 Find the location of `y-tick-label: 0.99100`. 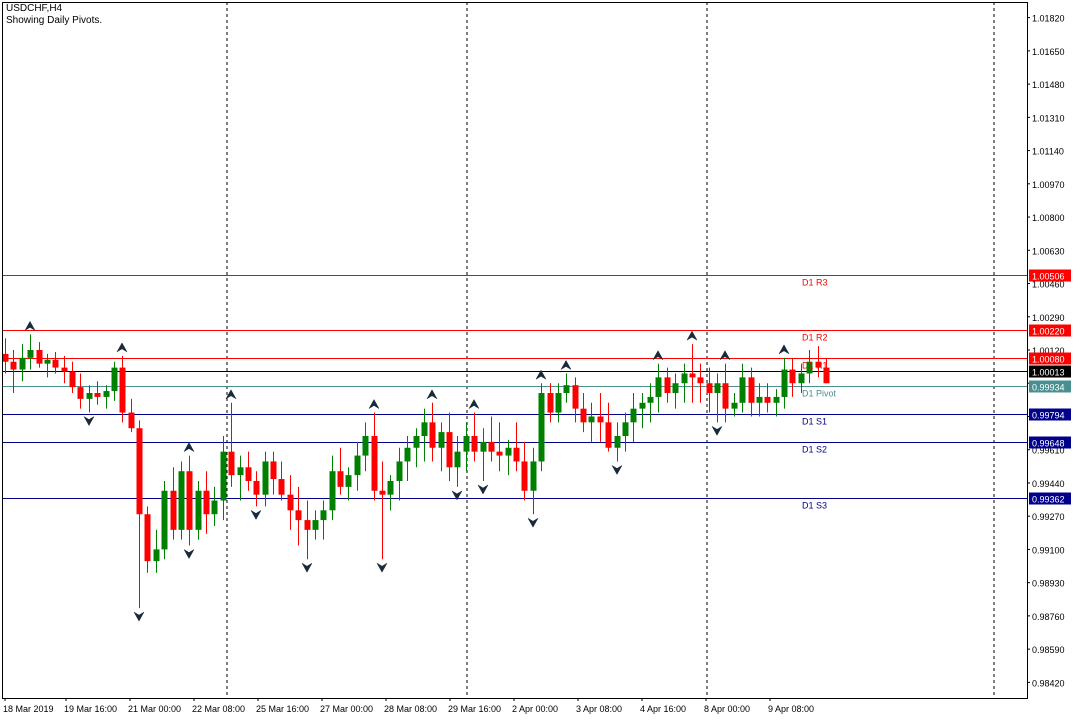

y-tick-label: 0.99100 is located at coordinates (1048, 550).